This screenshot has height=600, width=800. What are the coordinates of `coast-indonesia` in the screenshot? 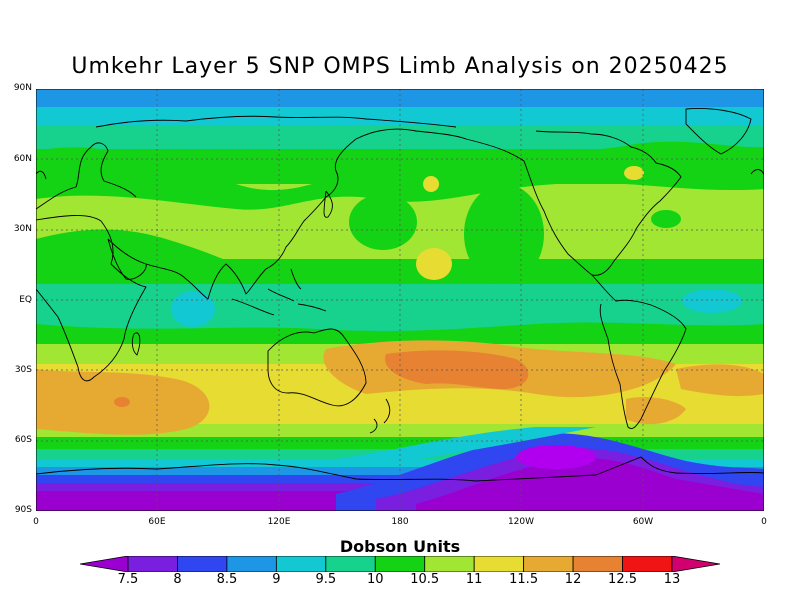 It's located at (279, 292).